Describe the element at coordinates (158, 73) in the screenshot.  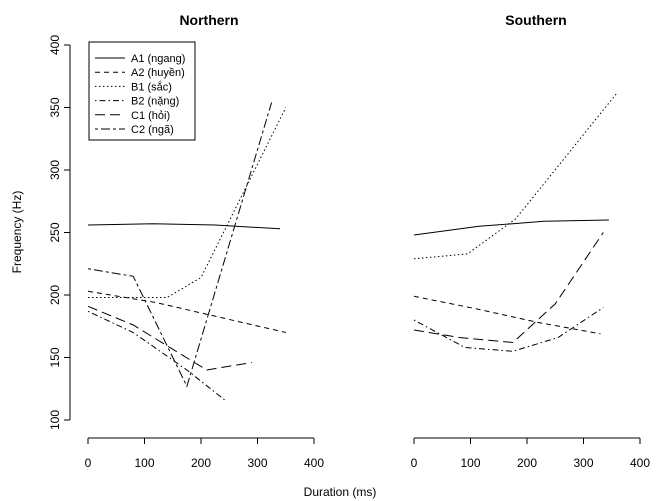
I see `legend-label: A2 (huyền)` at that location.